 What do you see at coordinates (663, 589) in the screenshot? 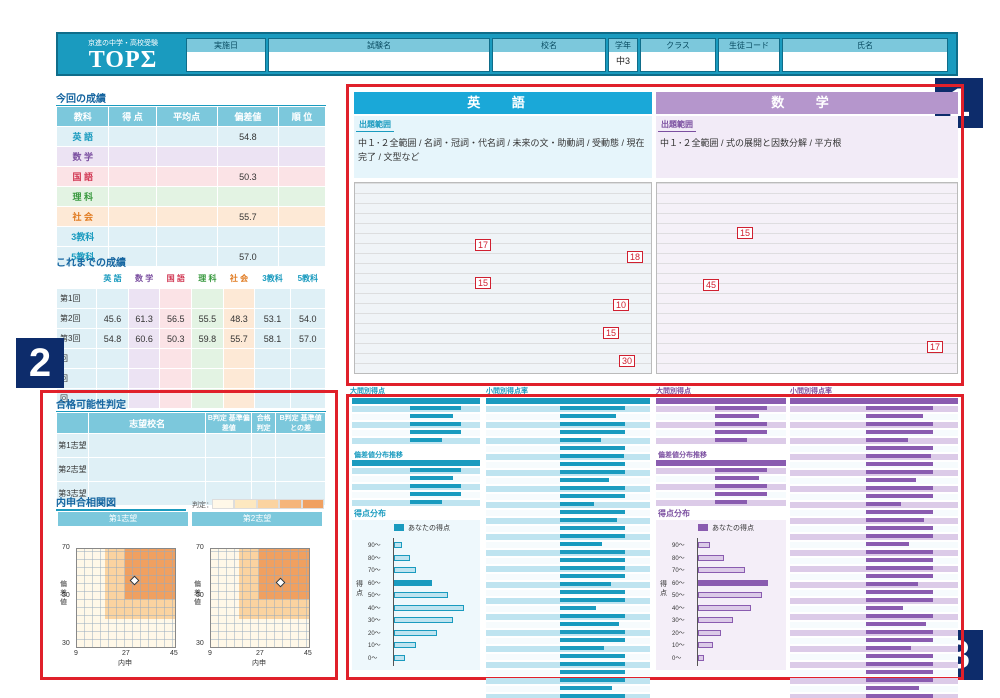
I see `dist-axis-title: 得点` at bounding box center [663, 589].